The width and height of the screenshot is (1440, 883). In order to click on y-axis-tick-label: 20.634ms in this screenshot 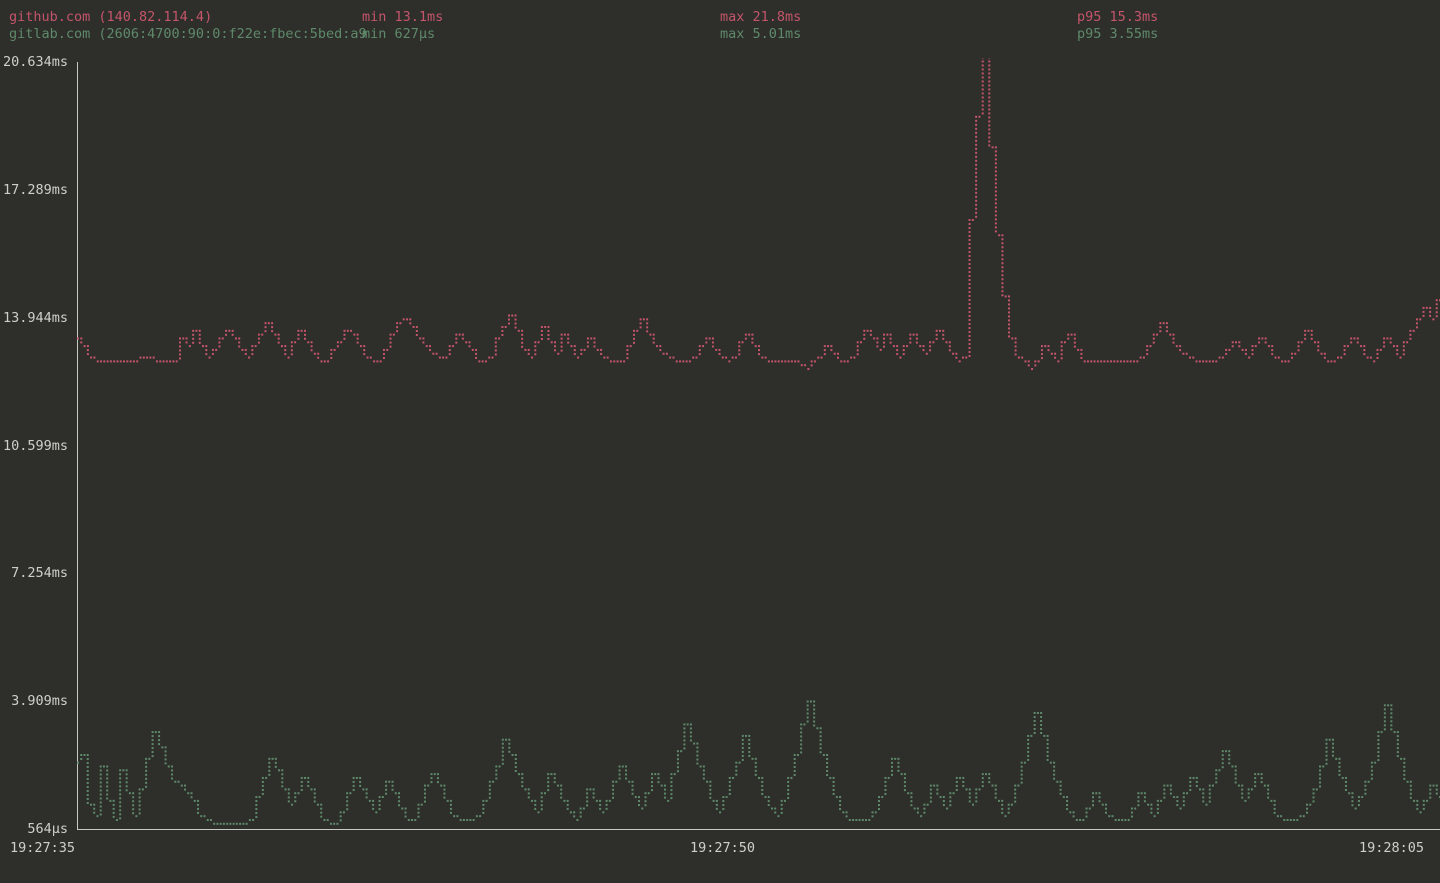, I will do `click(35, 62)`.